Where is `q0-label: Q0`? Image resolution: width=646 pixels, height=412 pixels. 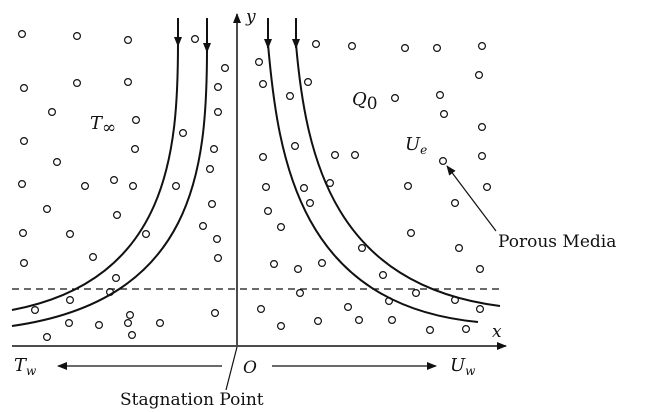 q0-label: Q0 is located at coordinates (365, 101).